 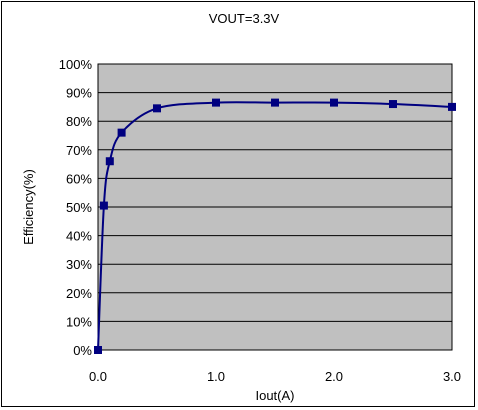 I want to click on chart-title: VOUT=3.3V, so click(x=244, y=18).